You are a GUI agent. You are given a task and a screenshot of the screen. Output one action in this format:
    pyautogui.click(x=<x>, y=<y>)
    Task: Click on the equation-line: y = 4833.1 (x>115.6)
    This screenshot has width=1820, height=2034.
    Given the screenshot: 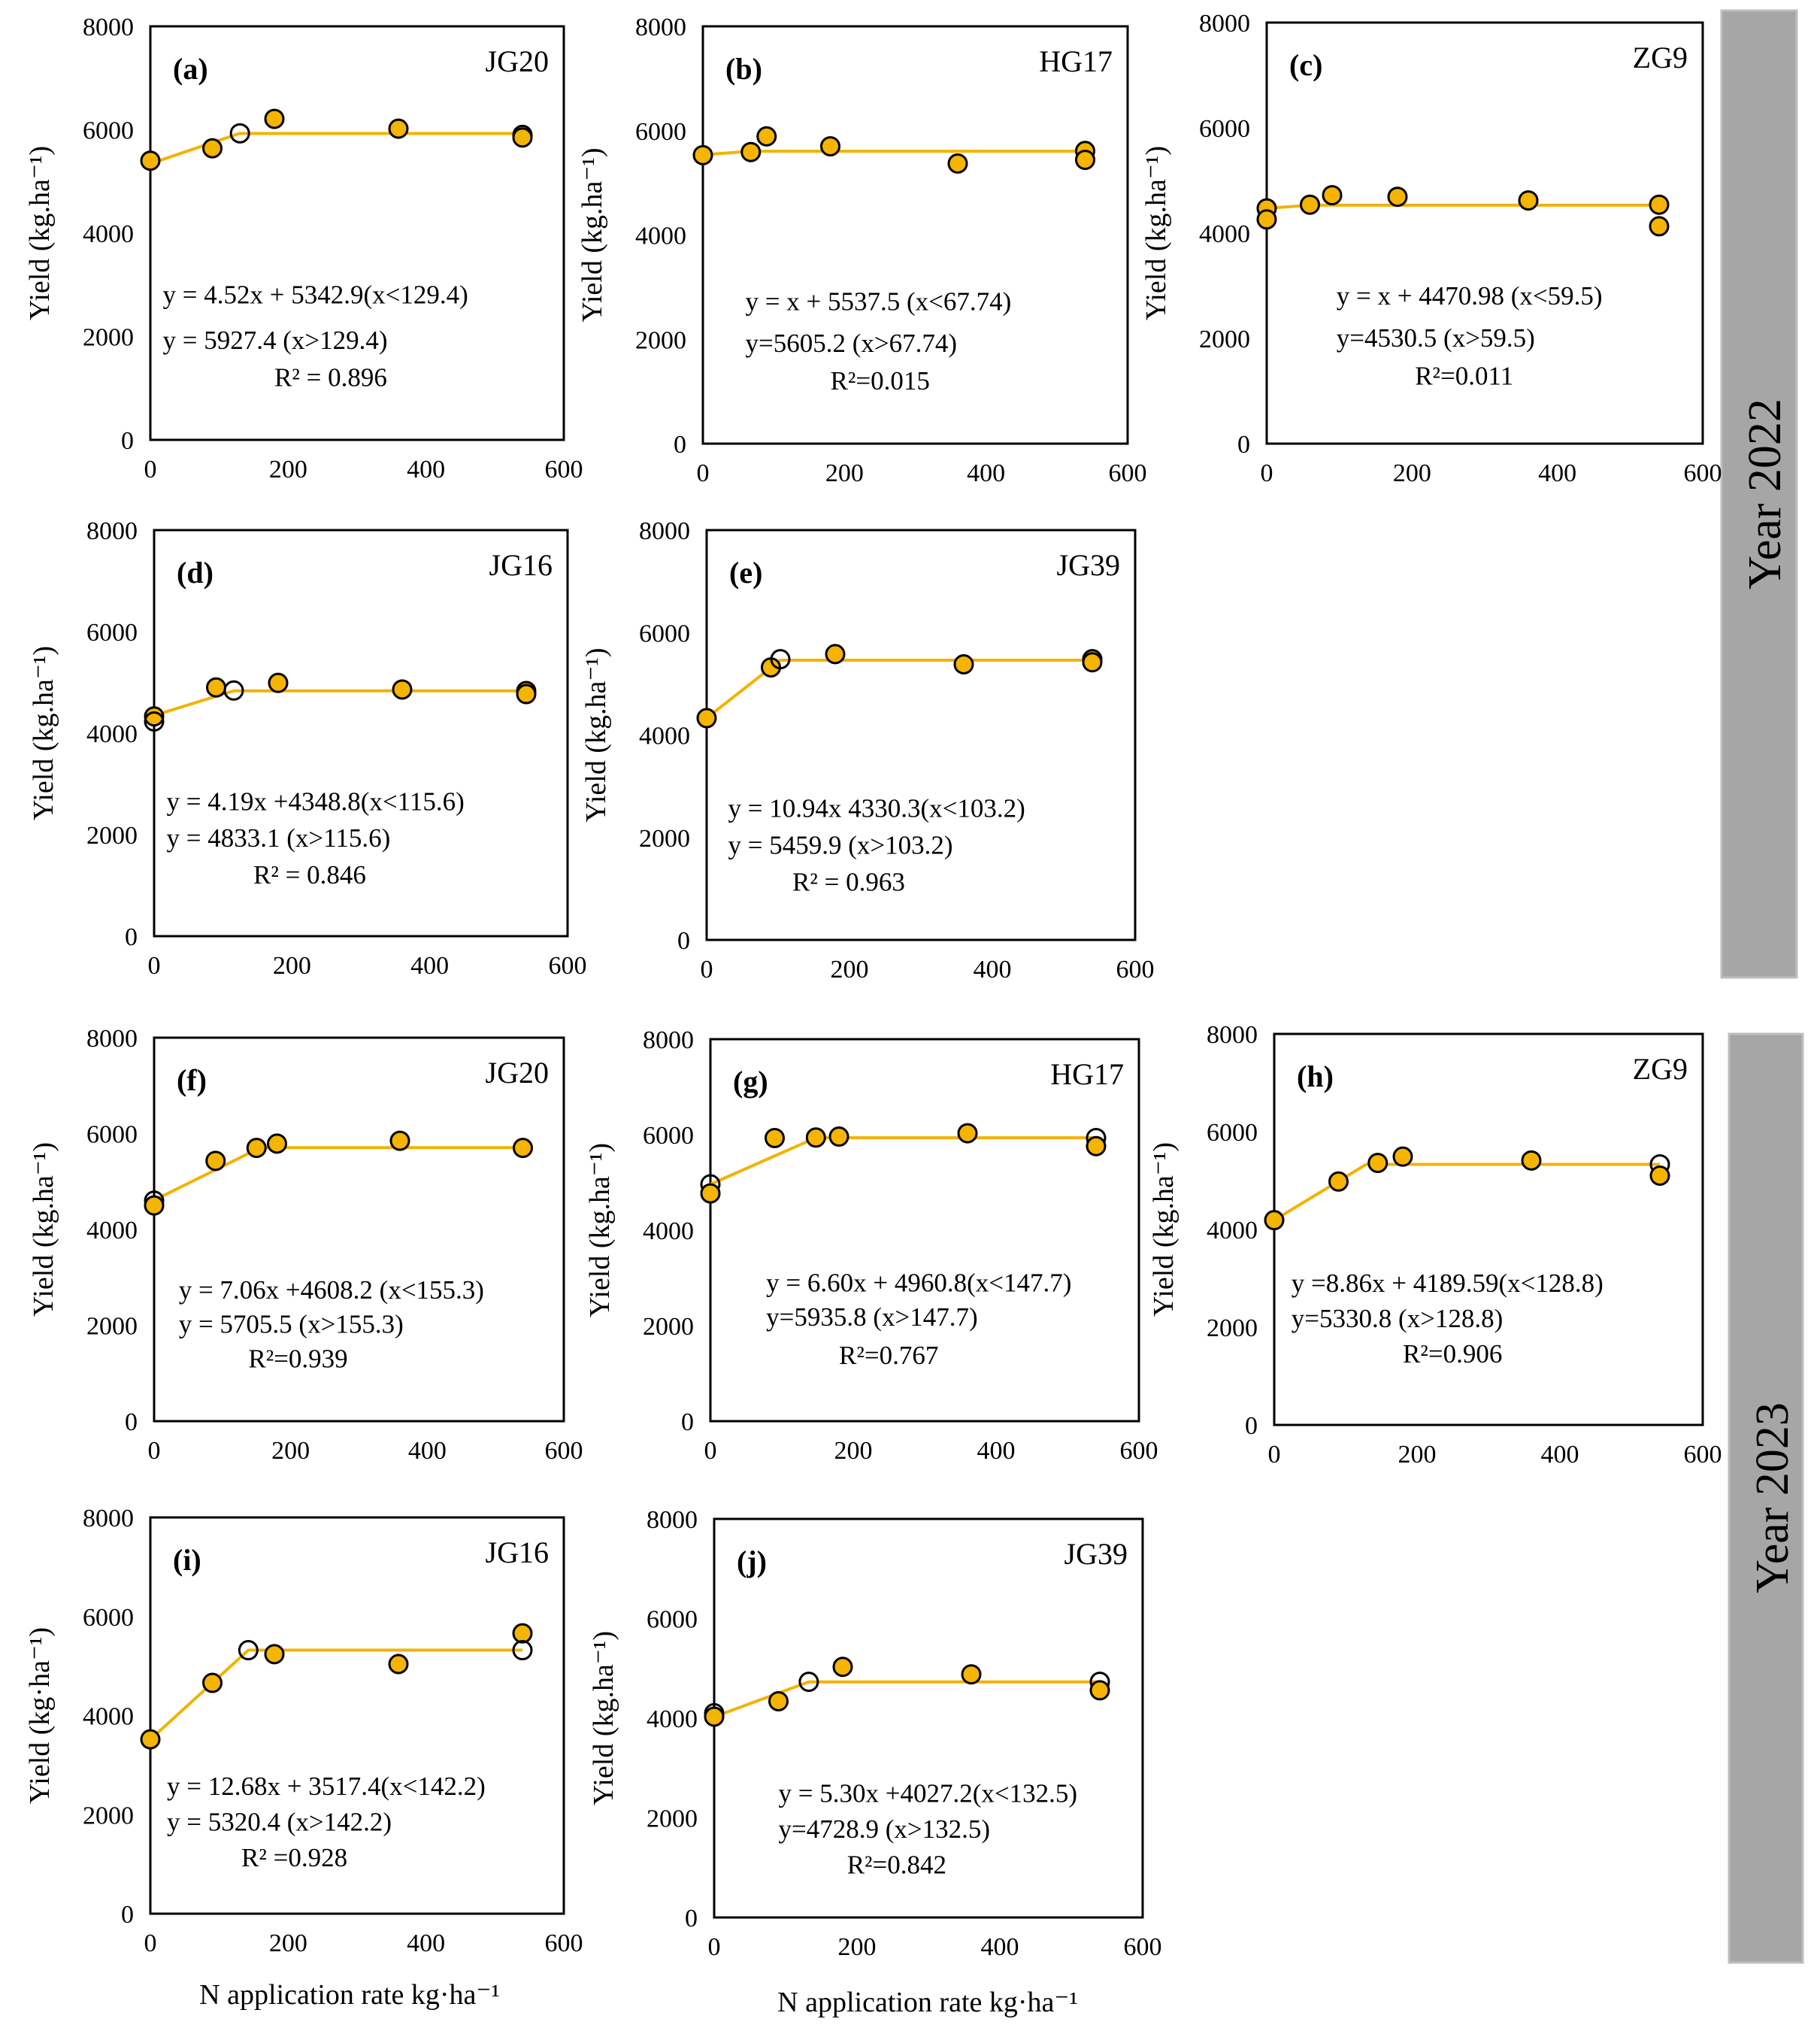 What is the action you would take?
    pyautogui.click(x=279, y=838)
    